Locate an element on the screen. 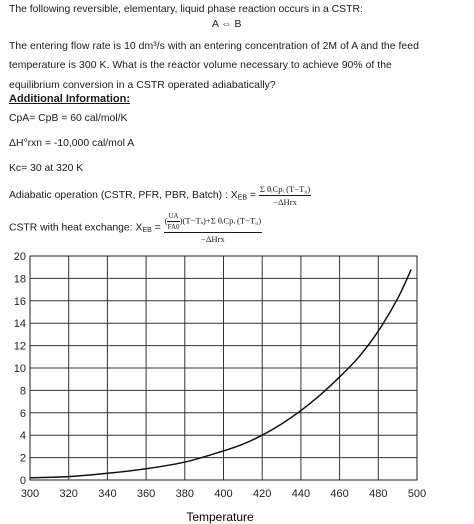 The width and height of the screenshot is (474, 524). heat-exchange-numerator: ( UA FA0 )(T−Tₐ)+Σ θᵢCpᵢ (T−T₀) is located at coordinates (213, 222).